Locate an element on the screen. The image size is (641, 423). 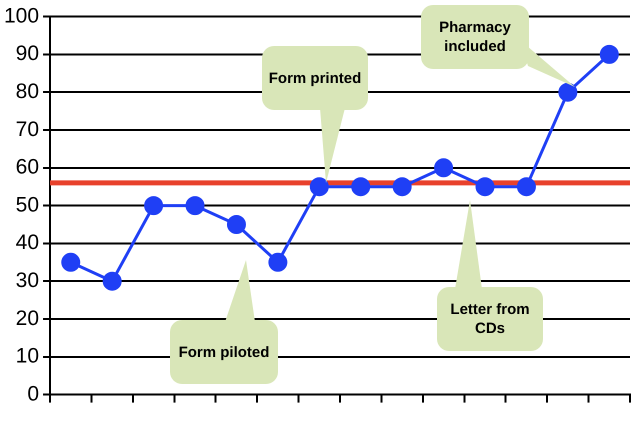
y-tick-label: 90 is located at coordinates (28, 54).